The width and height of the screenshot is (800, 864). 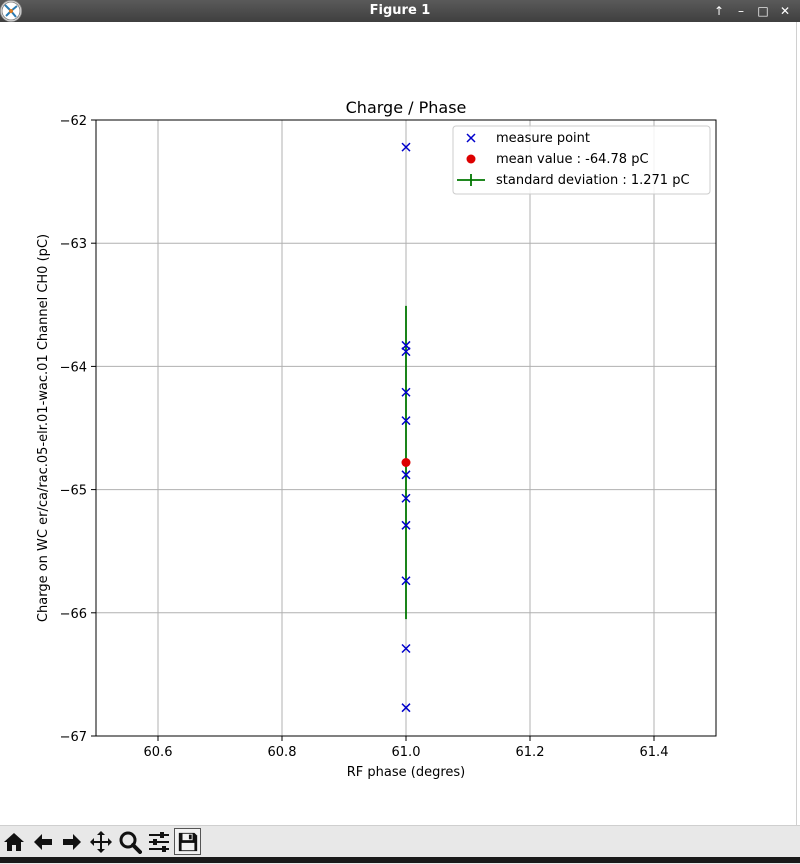 I want to click on x-tick-label: 60.8, so click(x=282, y=752).